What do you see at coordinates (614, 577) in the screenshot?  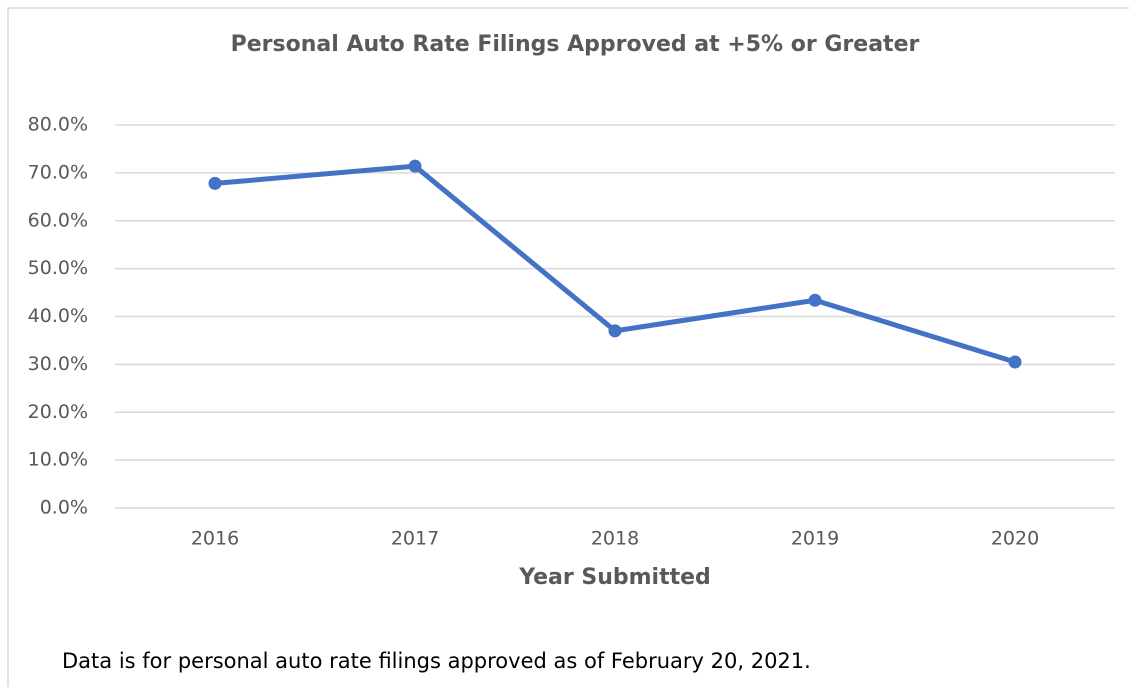 I see `x-axis-label: Year Submitted` at bounding box center [614, 577].